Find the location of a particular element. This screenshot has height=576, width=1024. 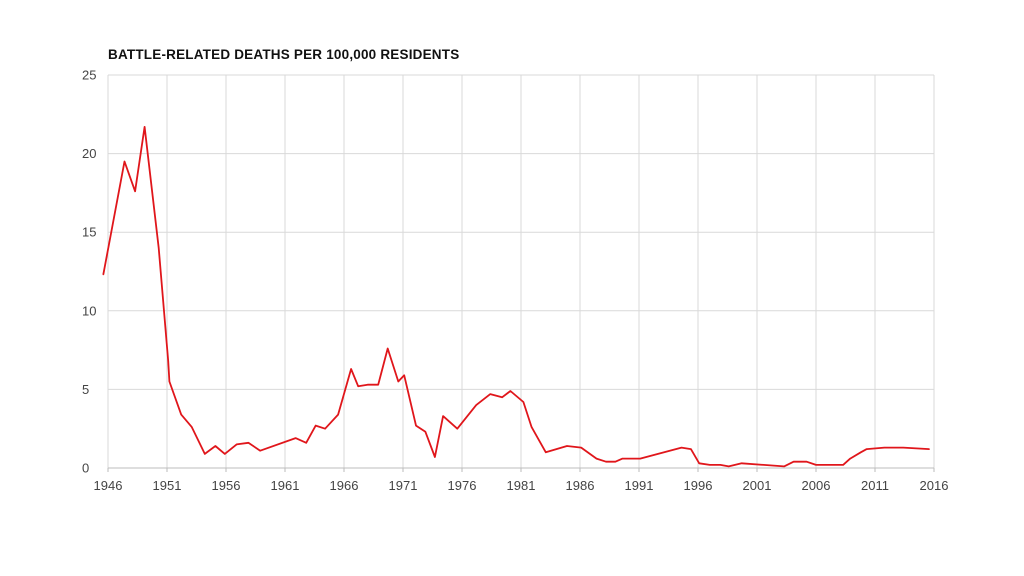

x-tick-label: 2001 is located at coordinates (757, 485).